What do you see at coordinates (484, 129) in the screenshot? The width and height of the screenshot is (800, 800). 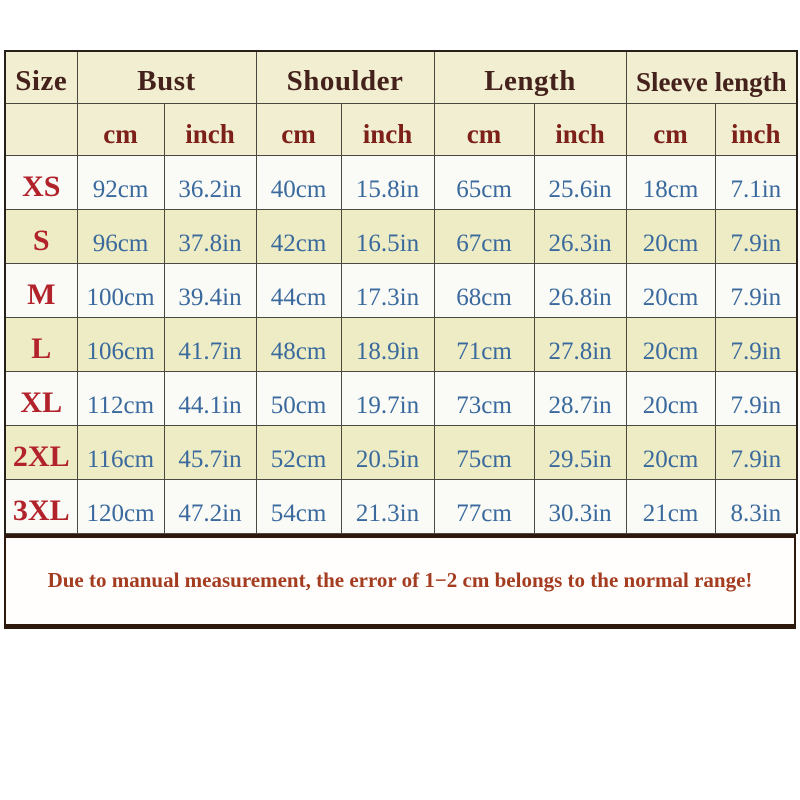 I see `unit-length-cm: cm` at bounding box center [484, 129].